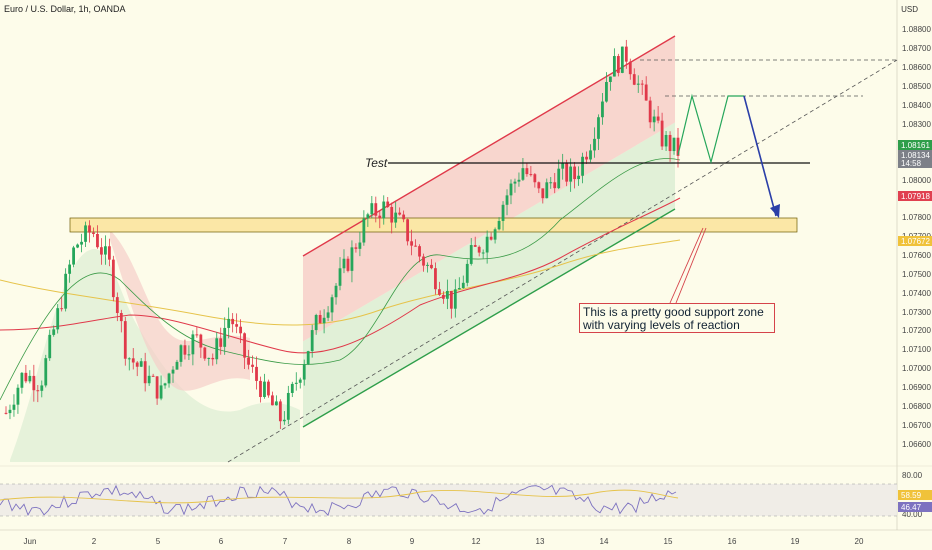  Describe the element at coordinates (916, 387) in the screenshot. I see `price-tick-label: 1.06900` at that location.